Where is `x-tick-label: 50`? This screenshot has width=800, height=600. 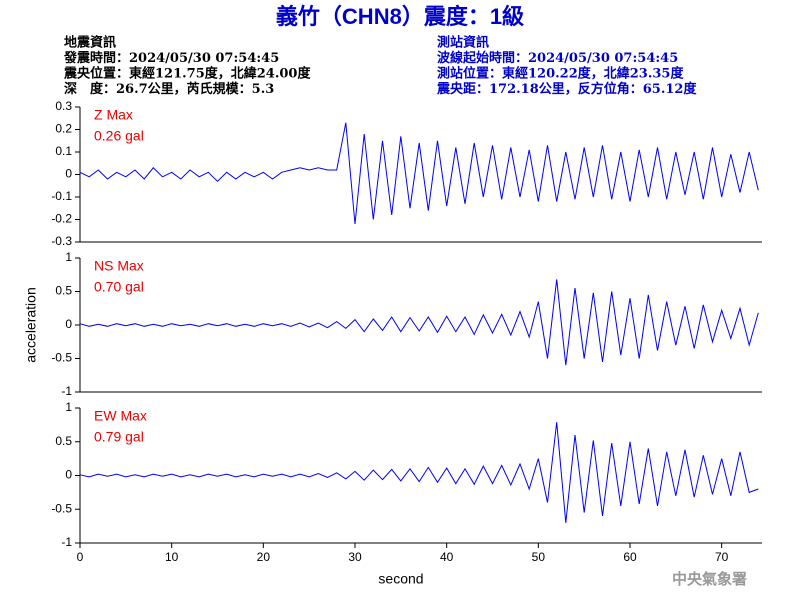 x-tick-label: 50 is located at coordinates (539, 557).